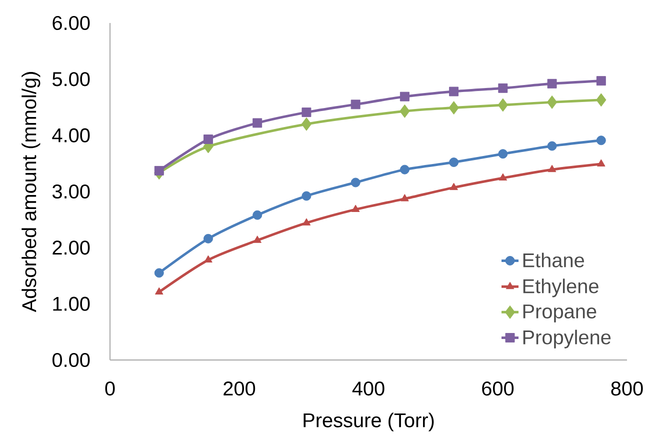 This screenshot has width=655, height=438. Describe the element at coordinates (71, 23) in the screenshot. I see `y-tick-label: 6.00` at that location.